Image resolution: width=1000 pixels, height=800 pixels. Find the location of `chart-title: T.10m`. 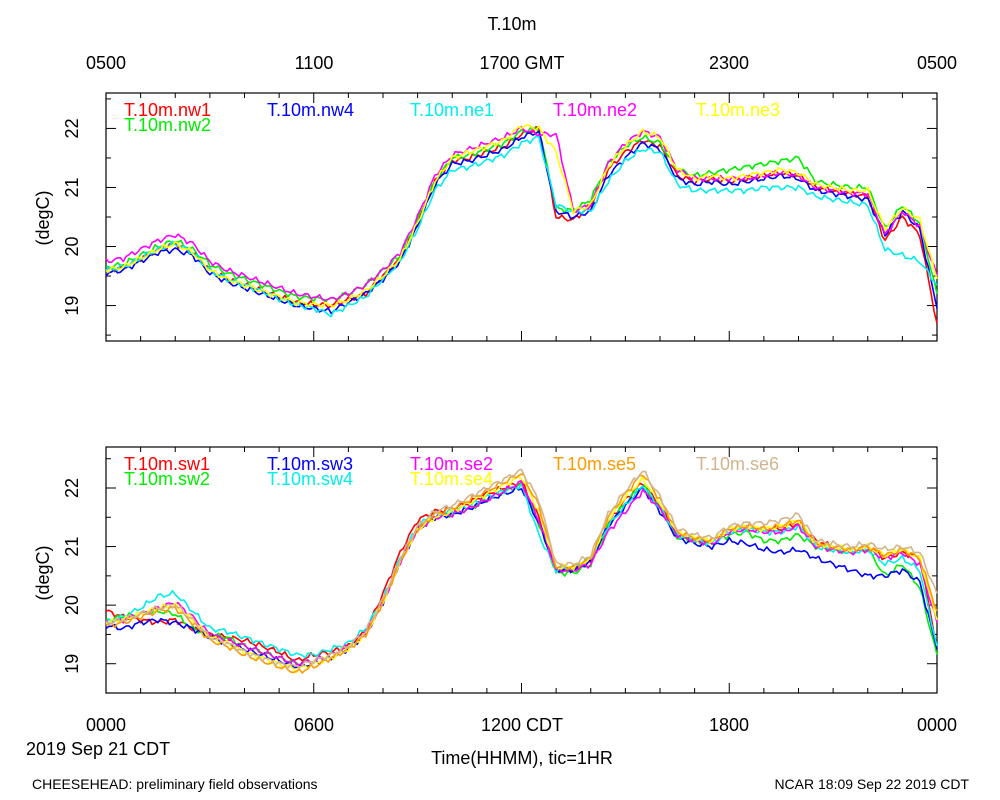

chart-title: T.10m is located at coordinates (511, 24).